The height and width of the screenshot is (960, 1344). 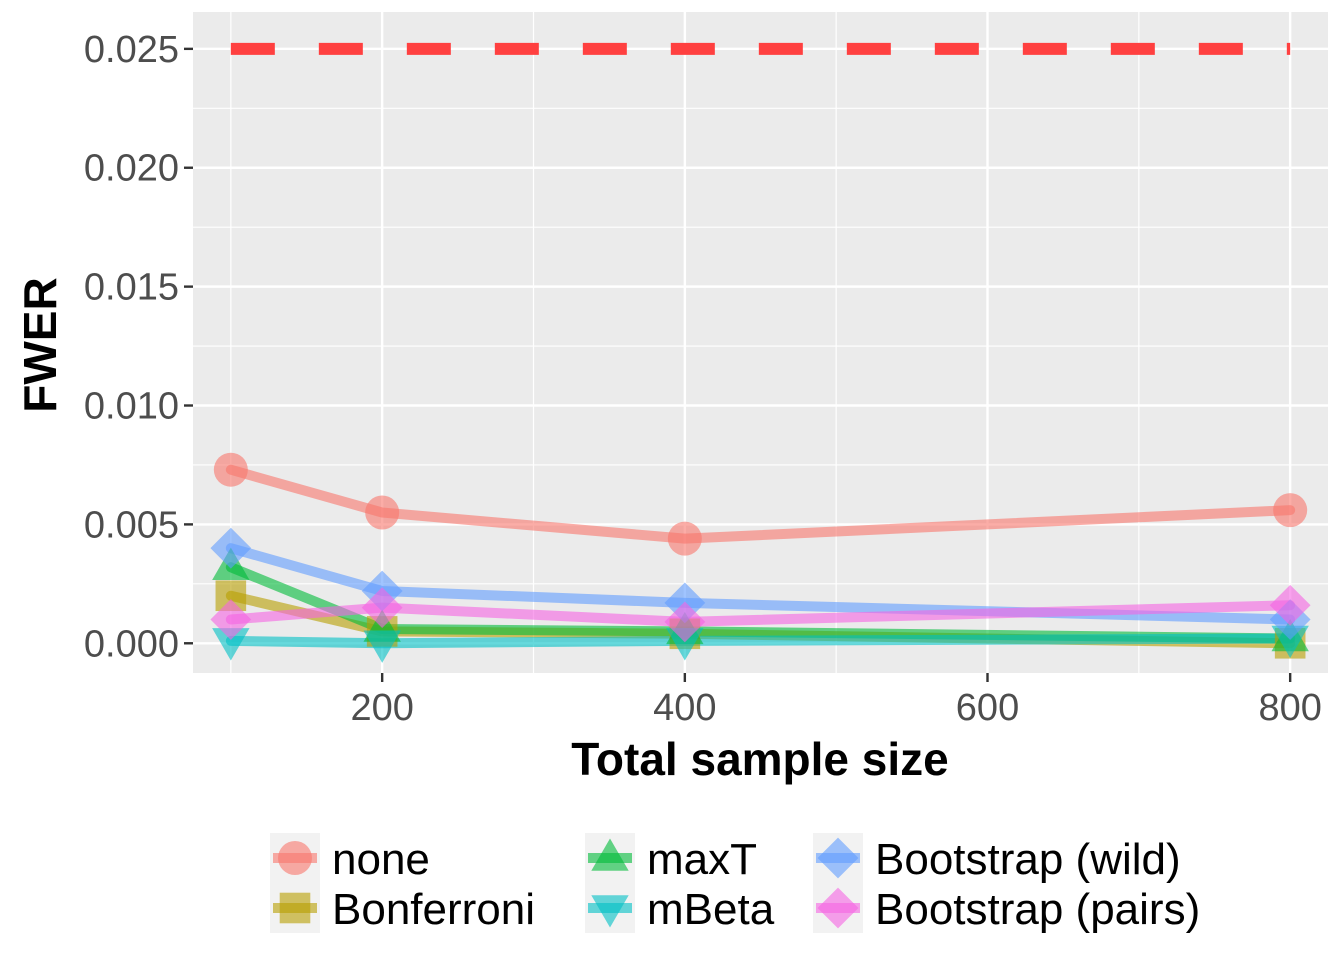 I want to click on series-line-bootstrap-pairs, so click(x=760, y=613).